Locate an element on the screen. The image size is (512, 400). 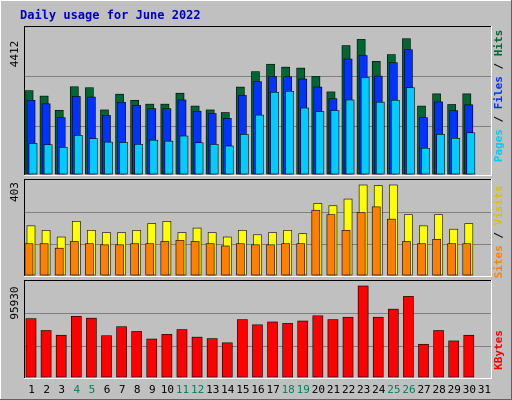
x-tick-label: 2 is located at coordinates (46, 389).